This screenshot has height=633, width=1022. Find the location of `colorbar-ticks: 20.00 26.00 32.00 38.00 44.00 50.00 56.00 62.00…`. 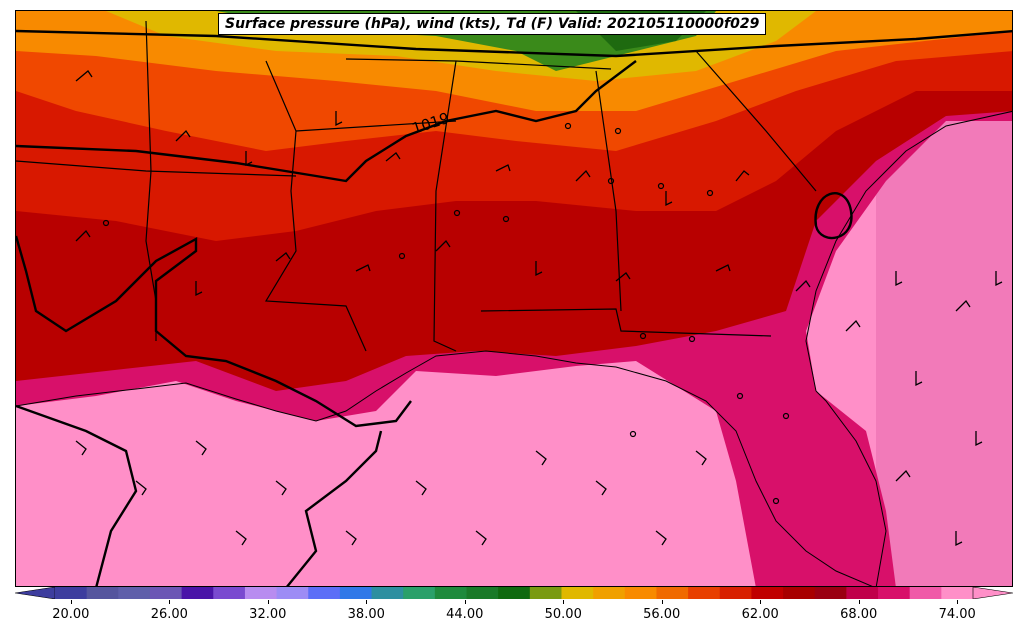

colorbar-ticks: 20.00 26.00 32.00 38.00 44.00 50.00 56.00 62.00… is located at coordinates (511, 615).